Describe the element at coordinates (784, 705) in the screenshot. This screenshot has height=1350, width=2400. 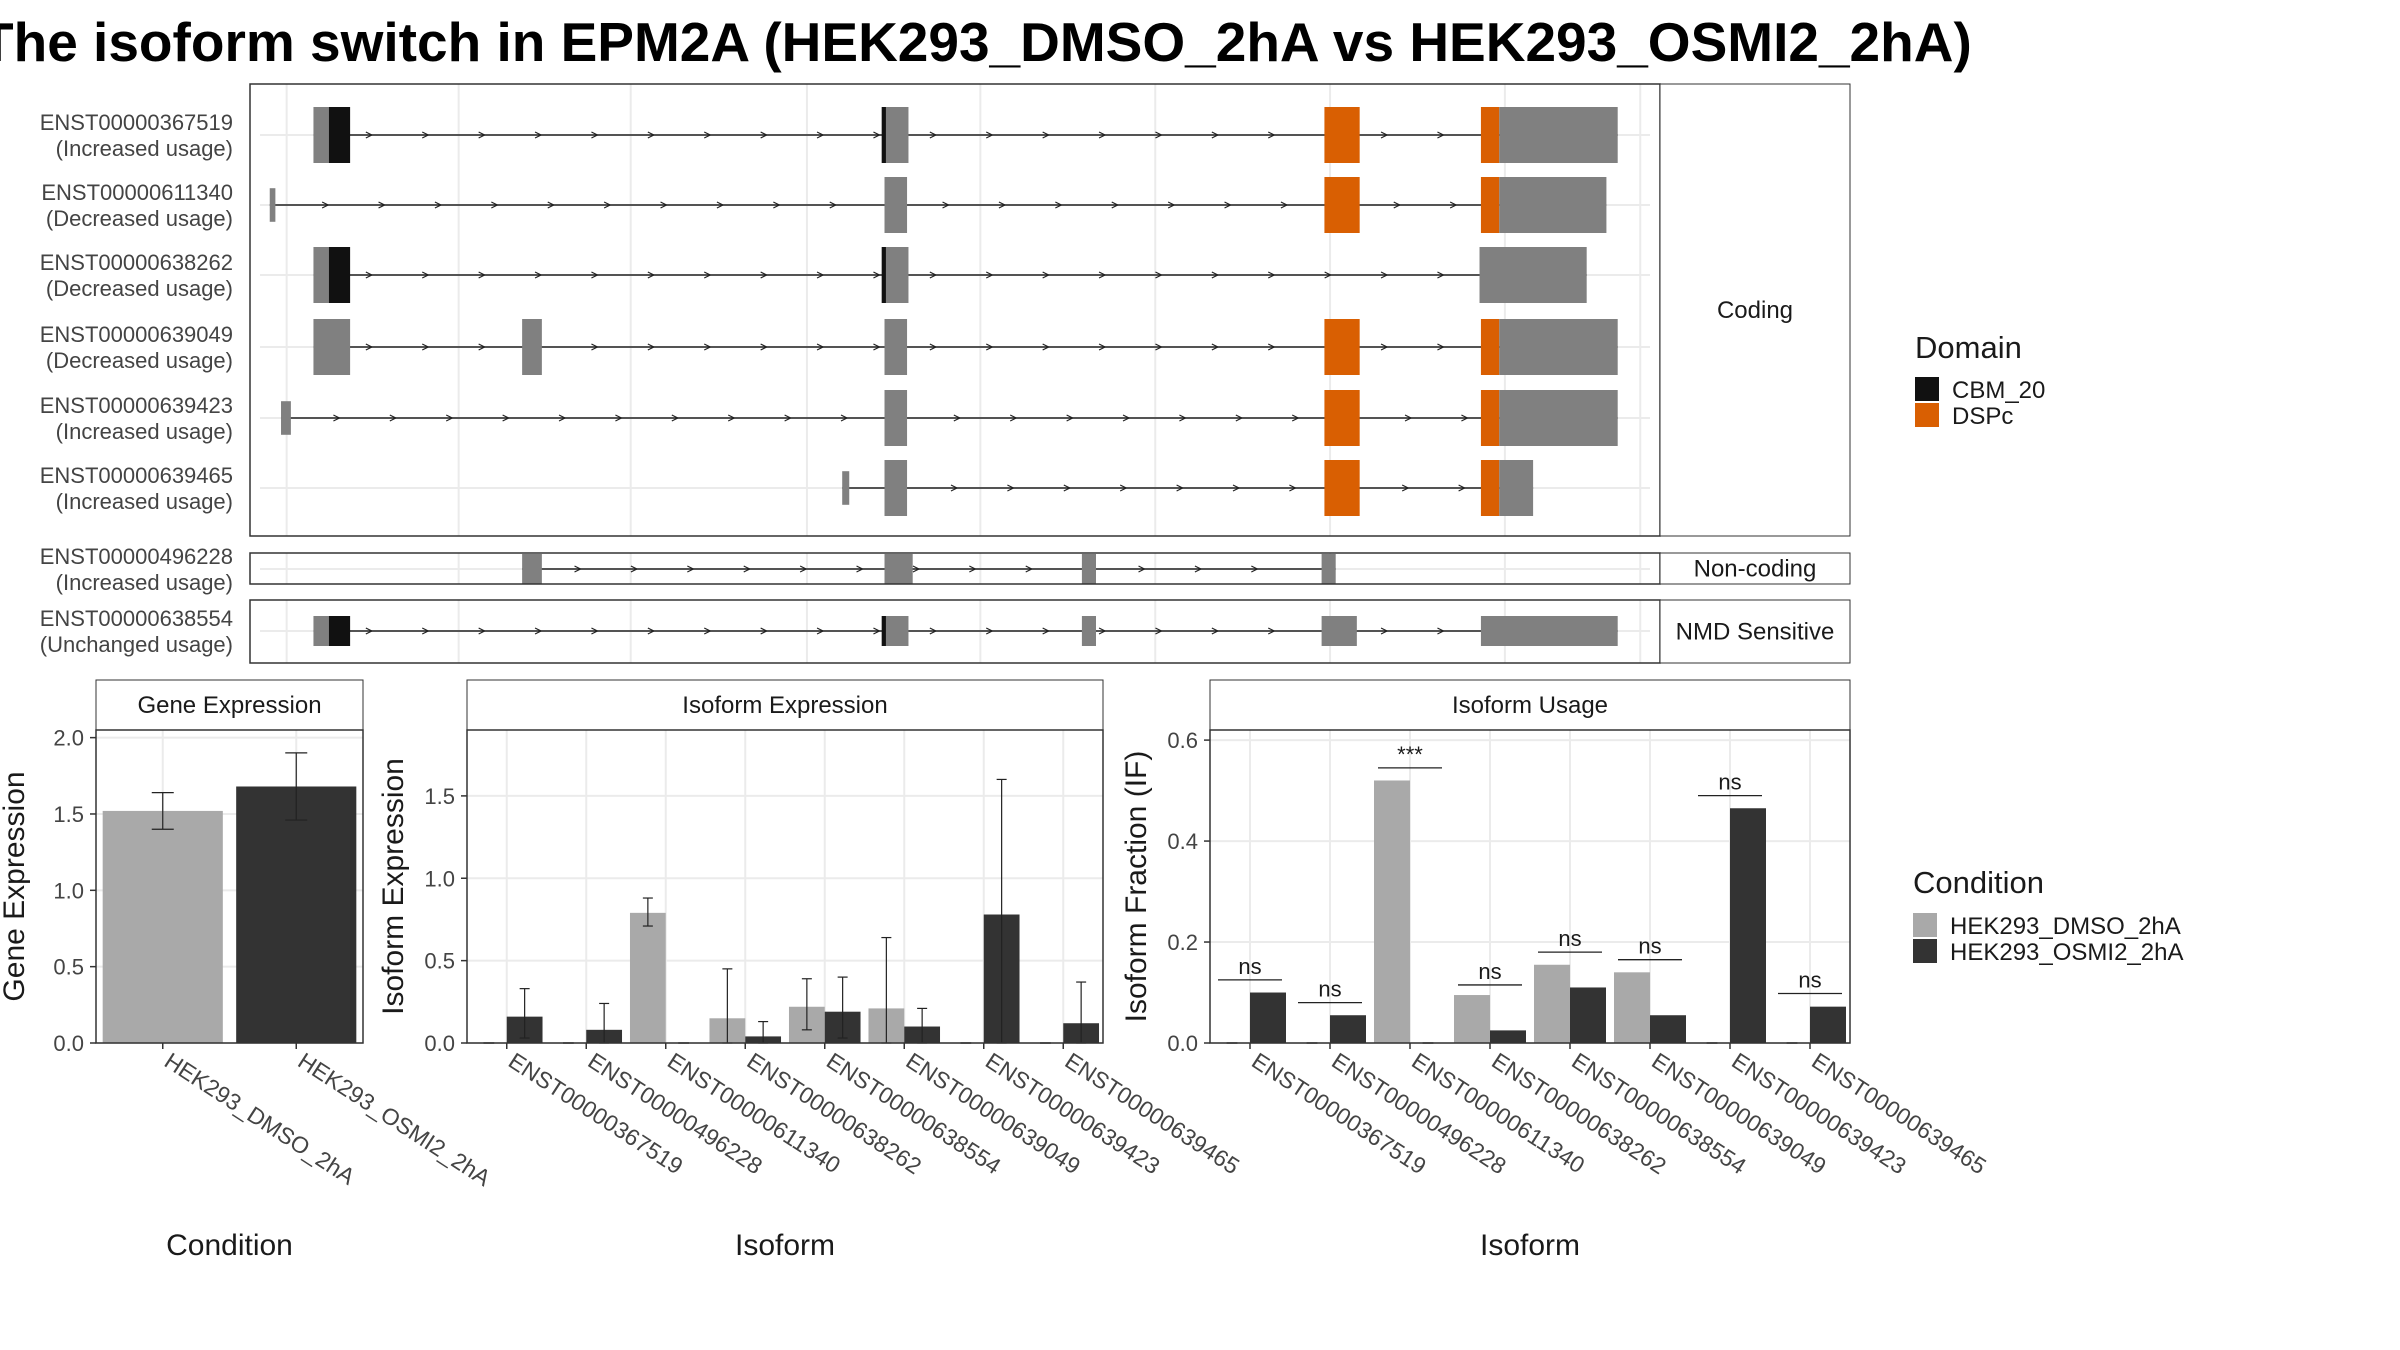
I see `chart-title: Isoform Expression` at that location.